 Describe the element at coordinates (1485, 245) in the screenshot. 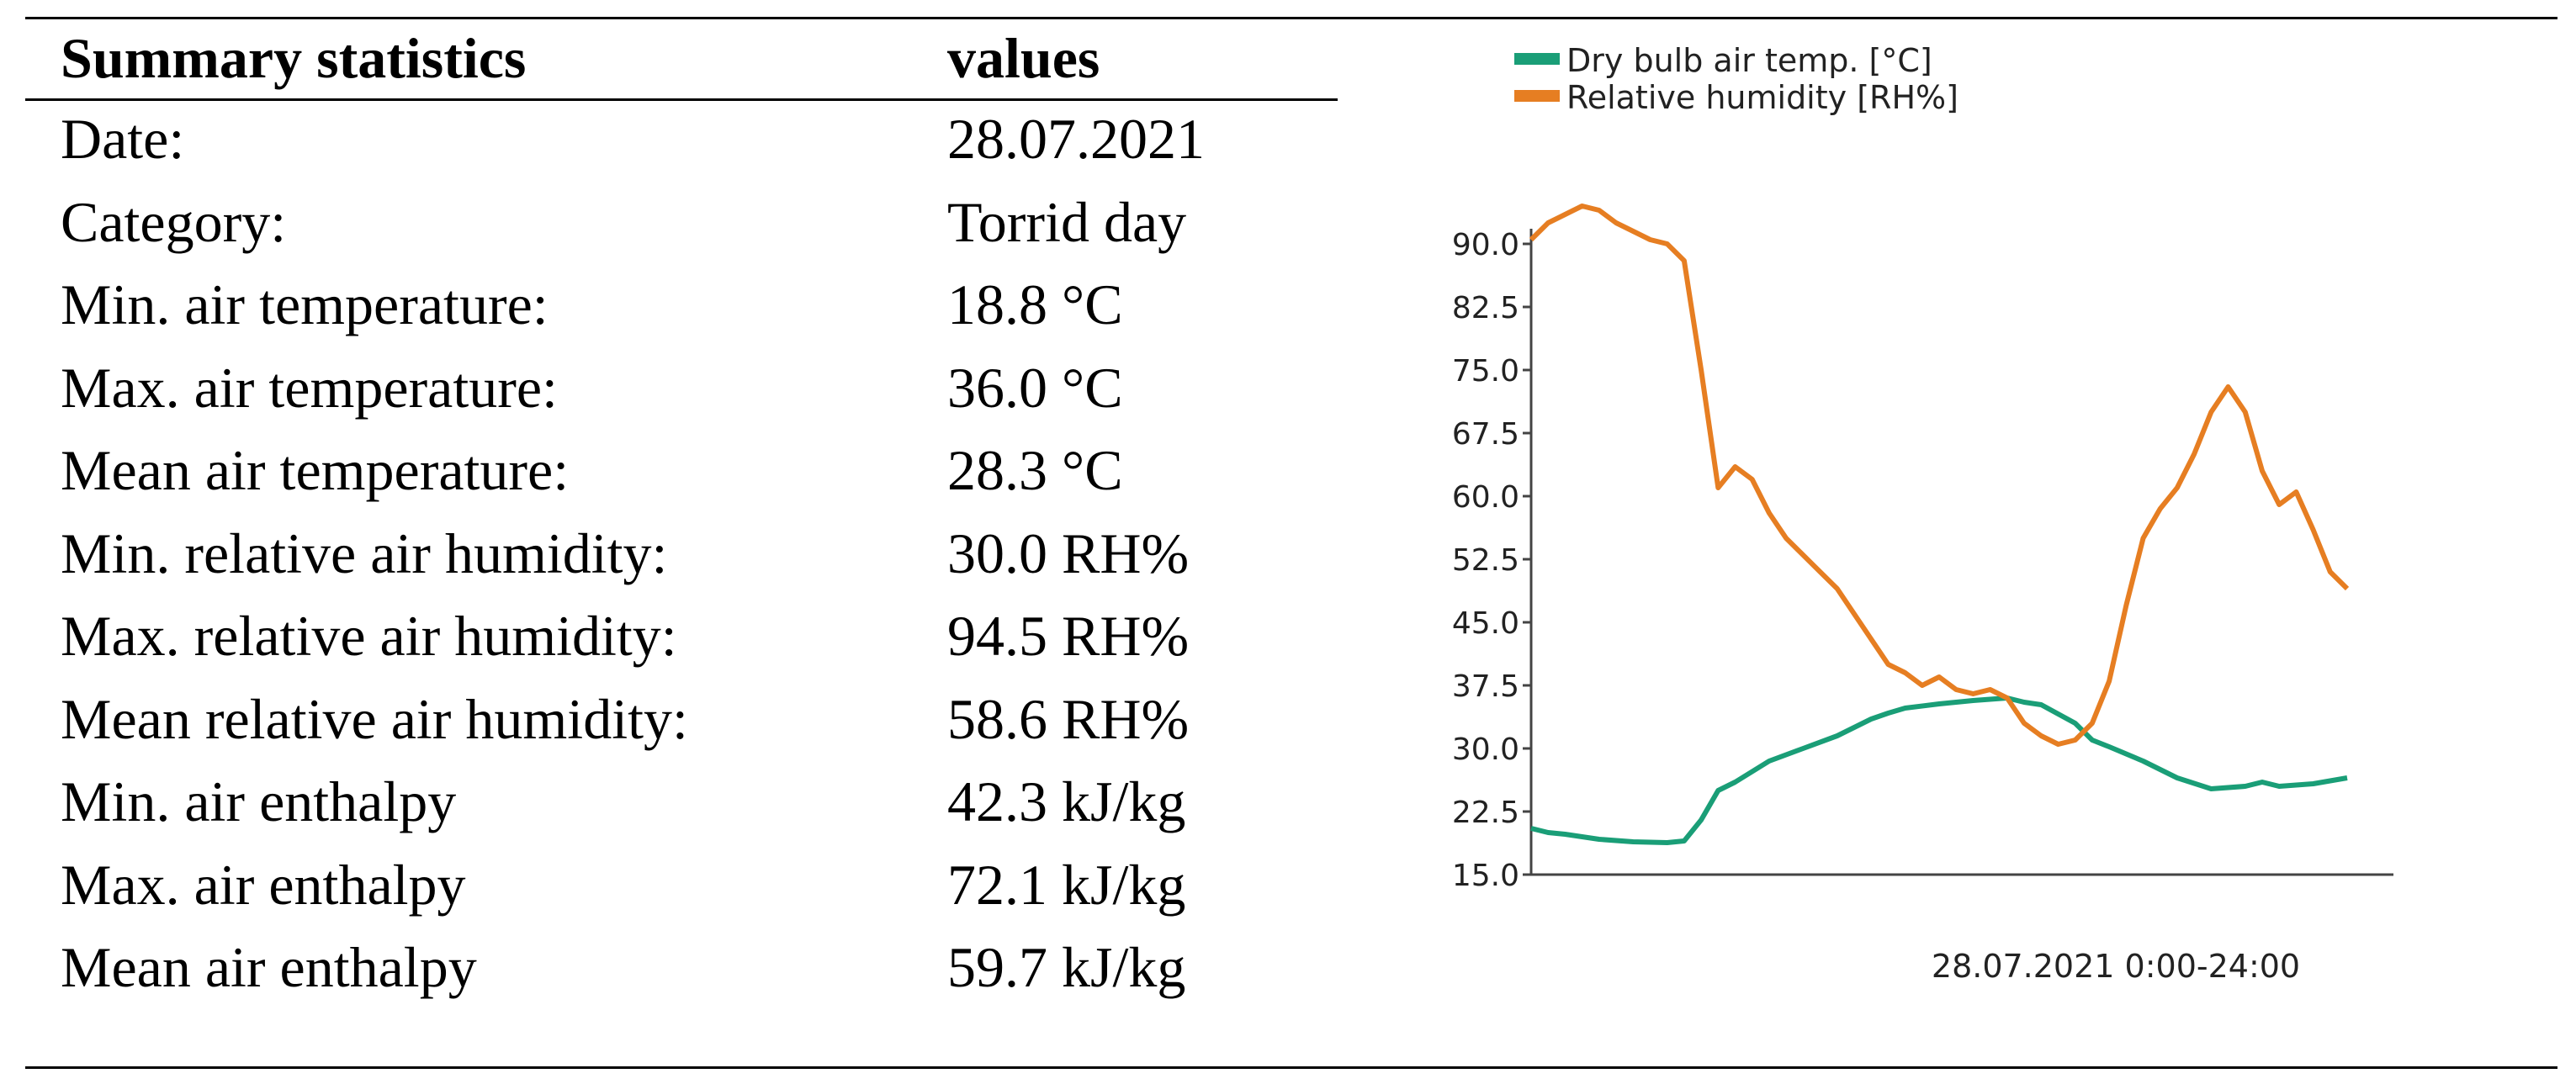

I see `y-tick-label: 90.0` at that location.